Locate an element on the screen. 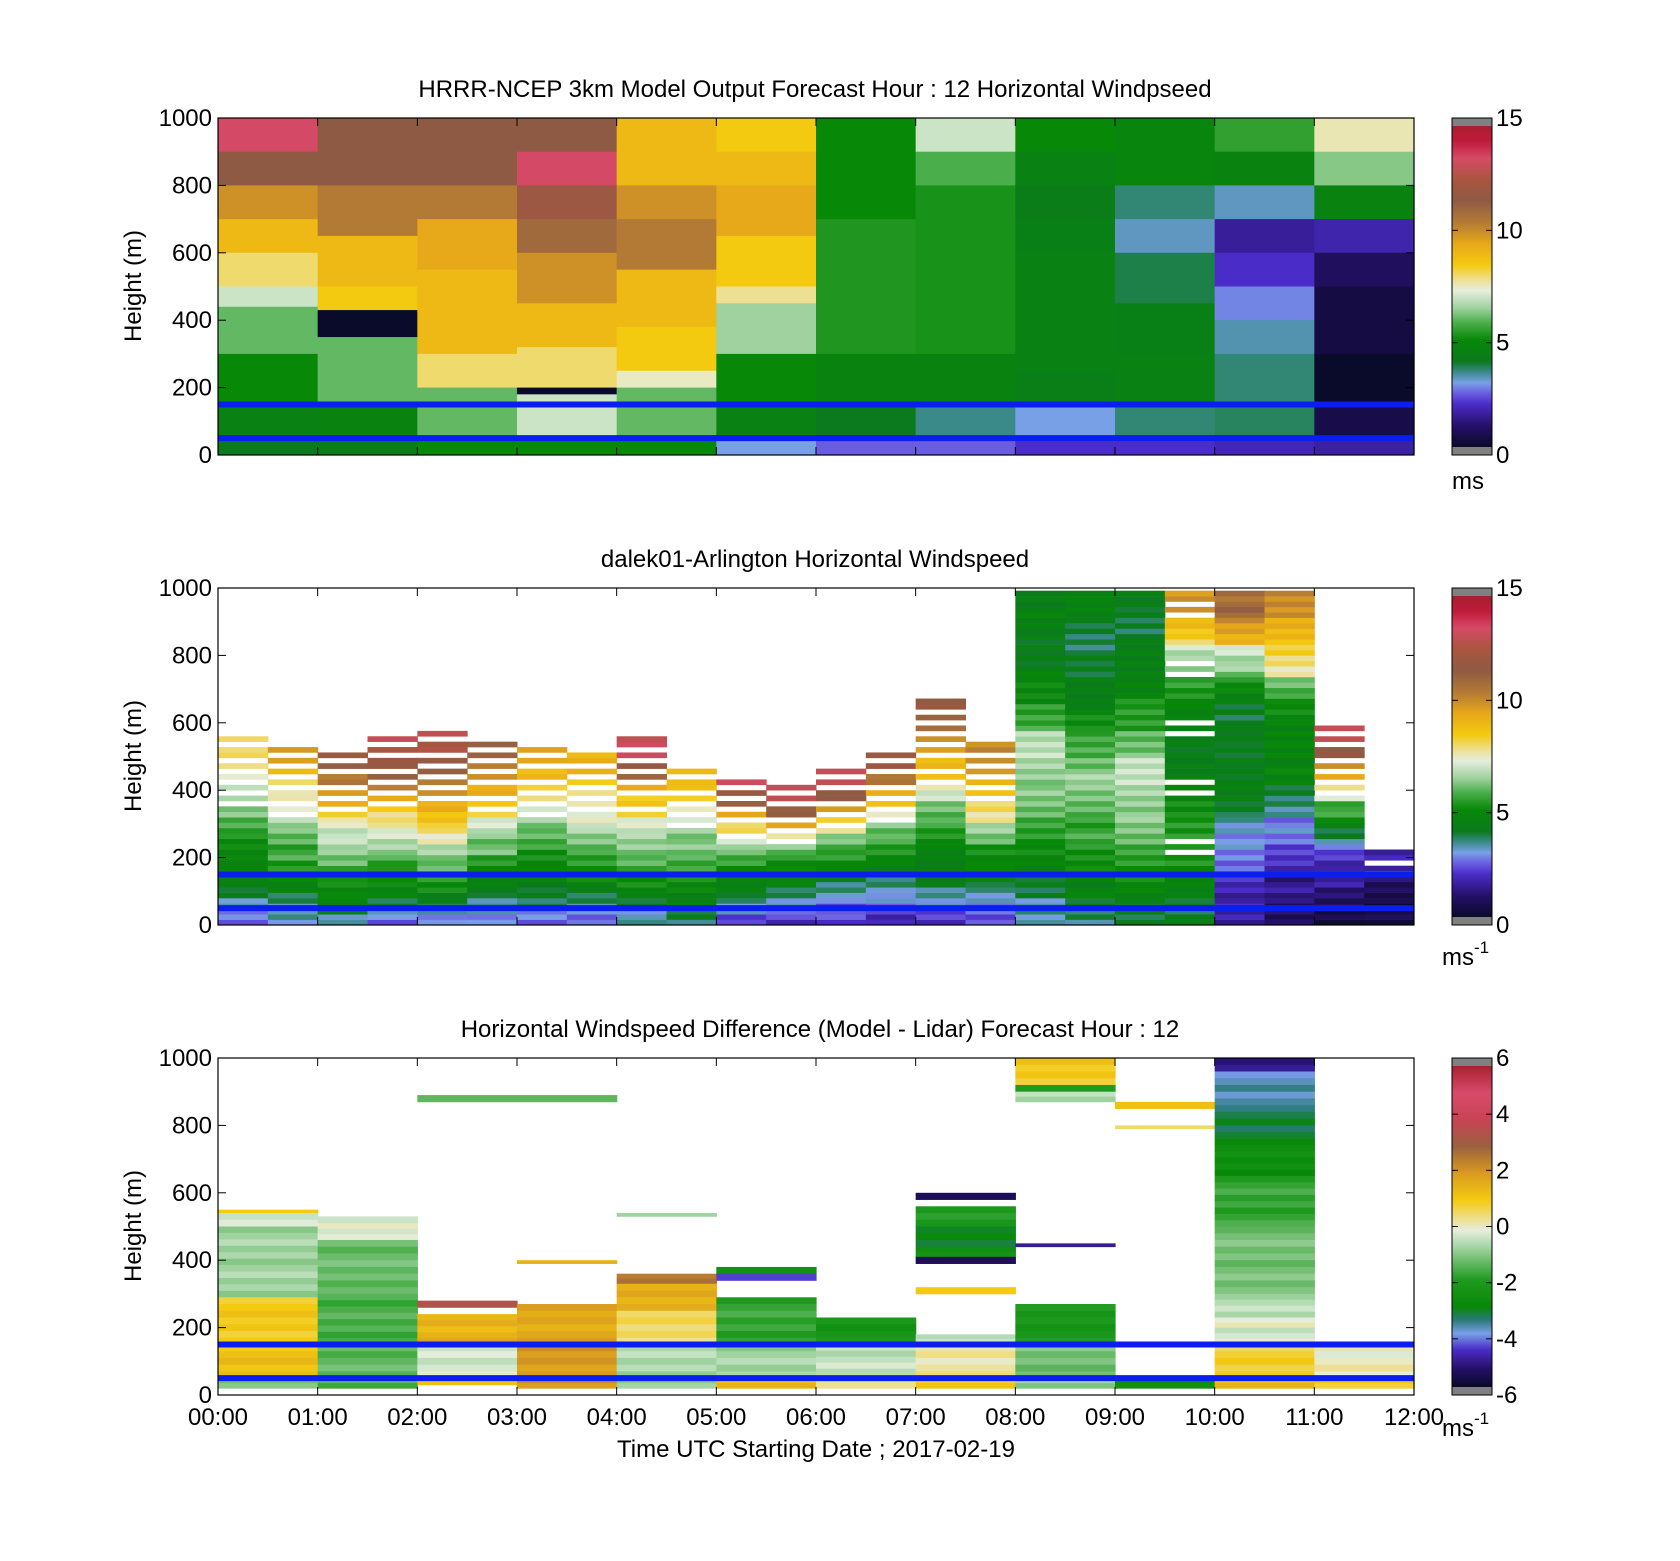 The width and height of the screenshot is (1680, 1561). colorbar-tick-label: 0 is located at coordinates (1502, 1227).